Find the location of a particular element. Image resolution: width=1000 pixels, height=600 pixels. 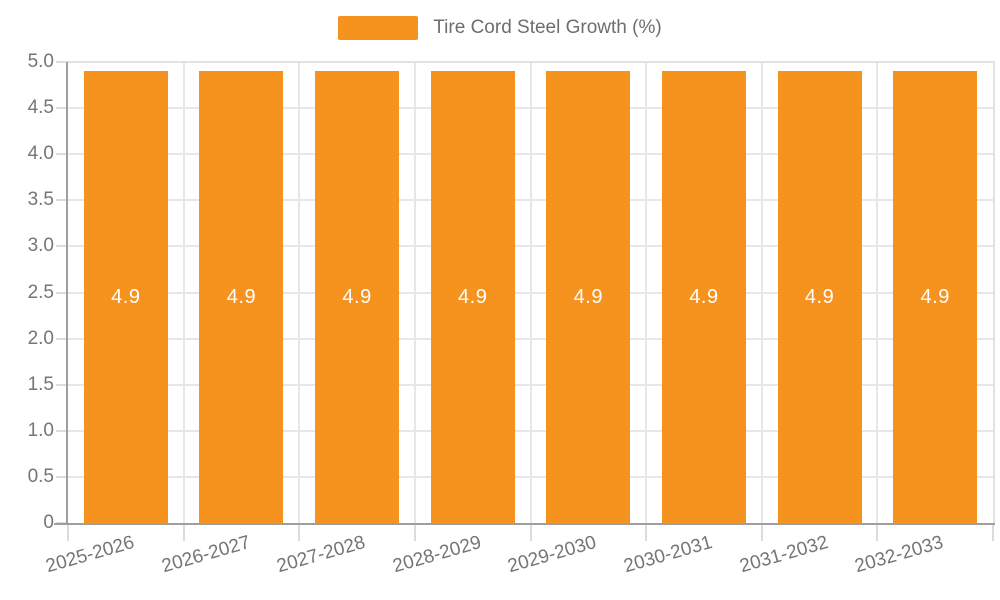

y-tick-label: 2.5 is located at coordinates (40, 292).